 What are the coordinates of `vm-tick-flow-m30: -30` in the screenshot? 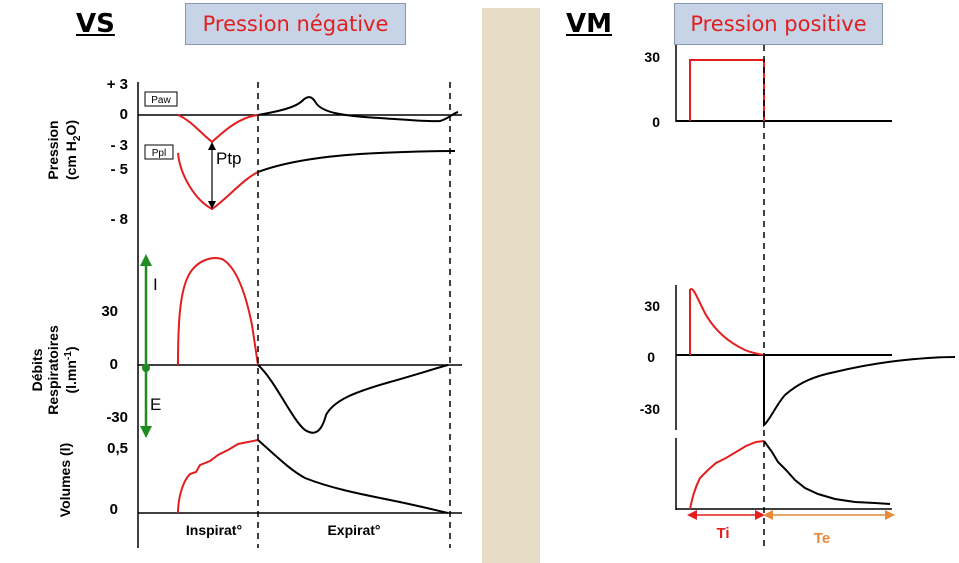 It's located at (650, 409).